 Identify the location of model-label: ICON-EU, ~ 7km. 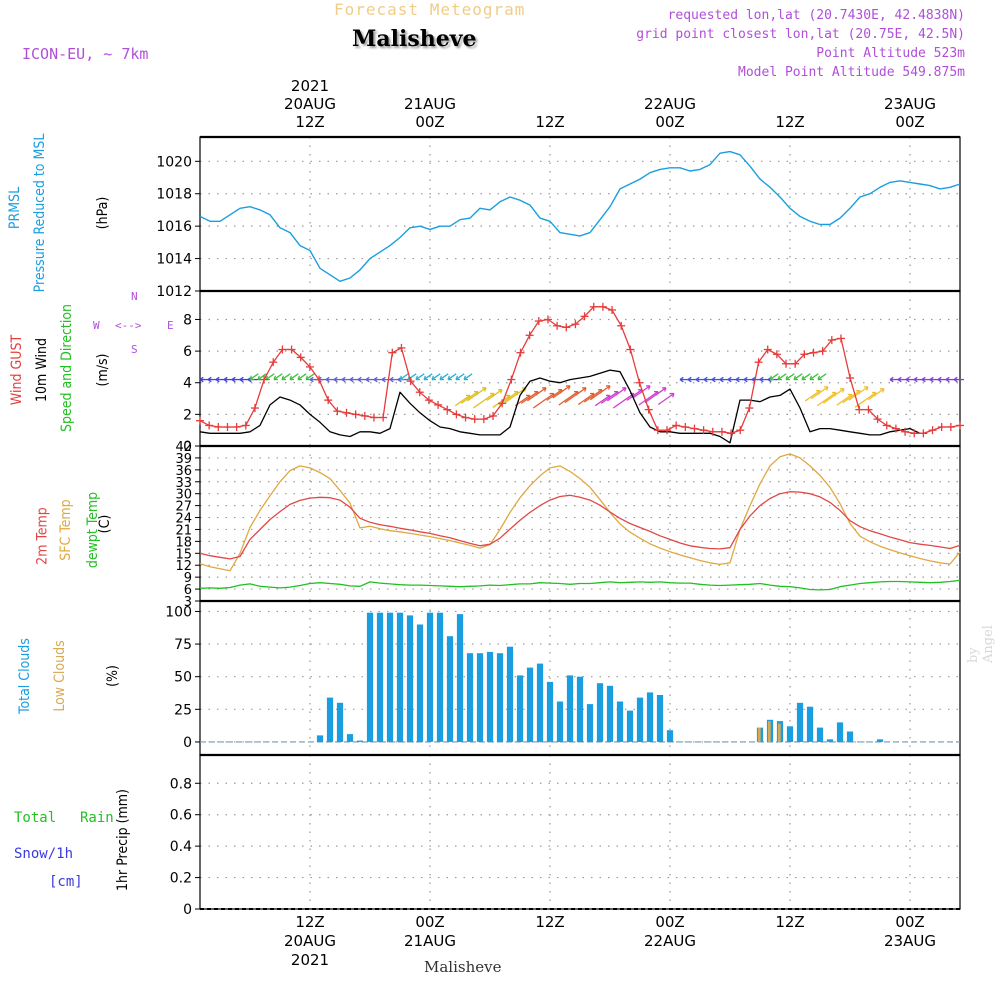
(85, 54).